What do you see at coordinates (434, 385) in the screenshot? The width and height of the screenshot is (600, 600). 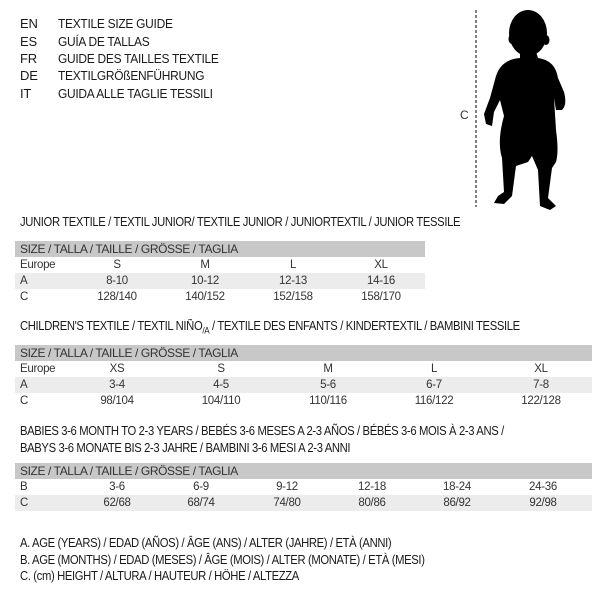 I see `table-cell: 6-7` at bounding box center [434, 385].